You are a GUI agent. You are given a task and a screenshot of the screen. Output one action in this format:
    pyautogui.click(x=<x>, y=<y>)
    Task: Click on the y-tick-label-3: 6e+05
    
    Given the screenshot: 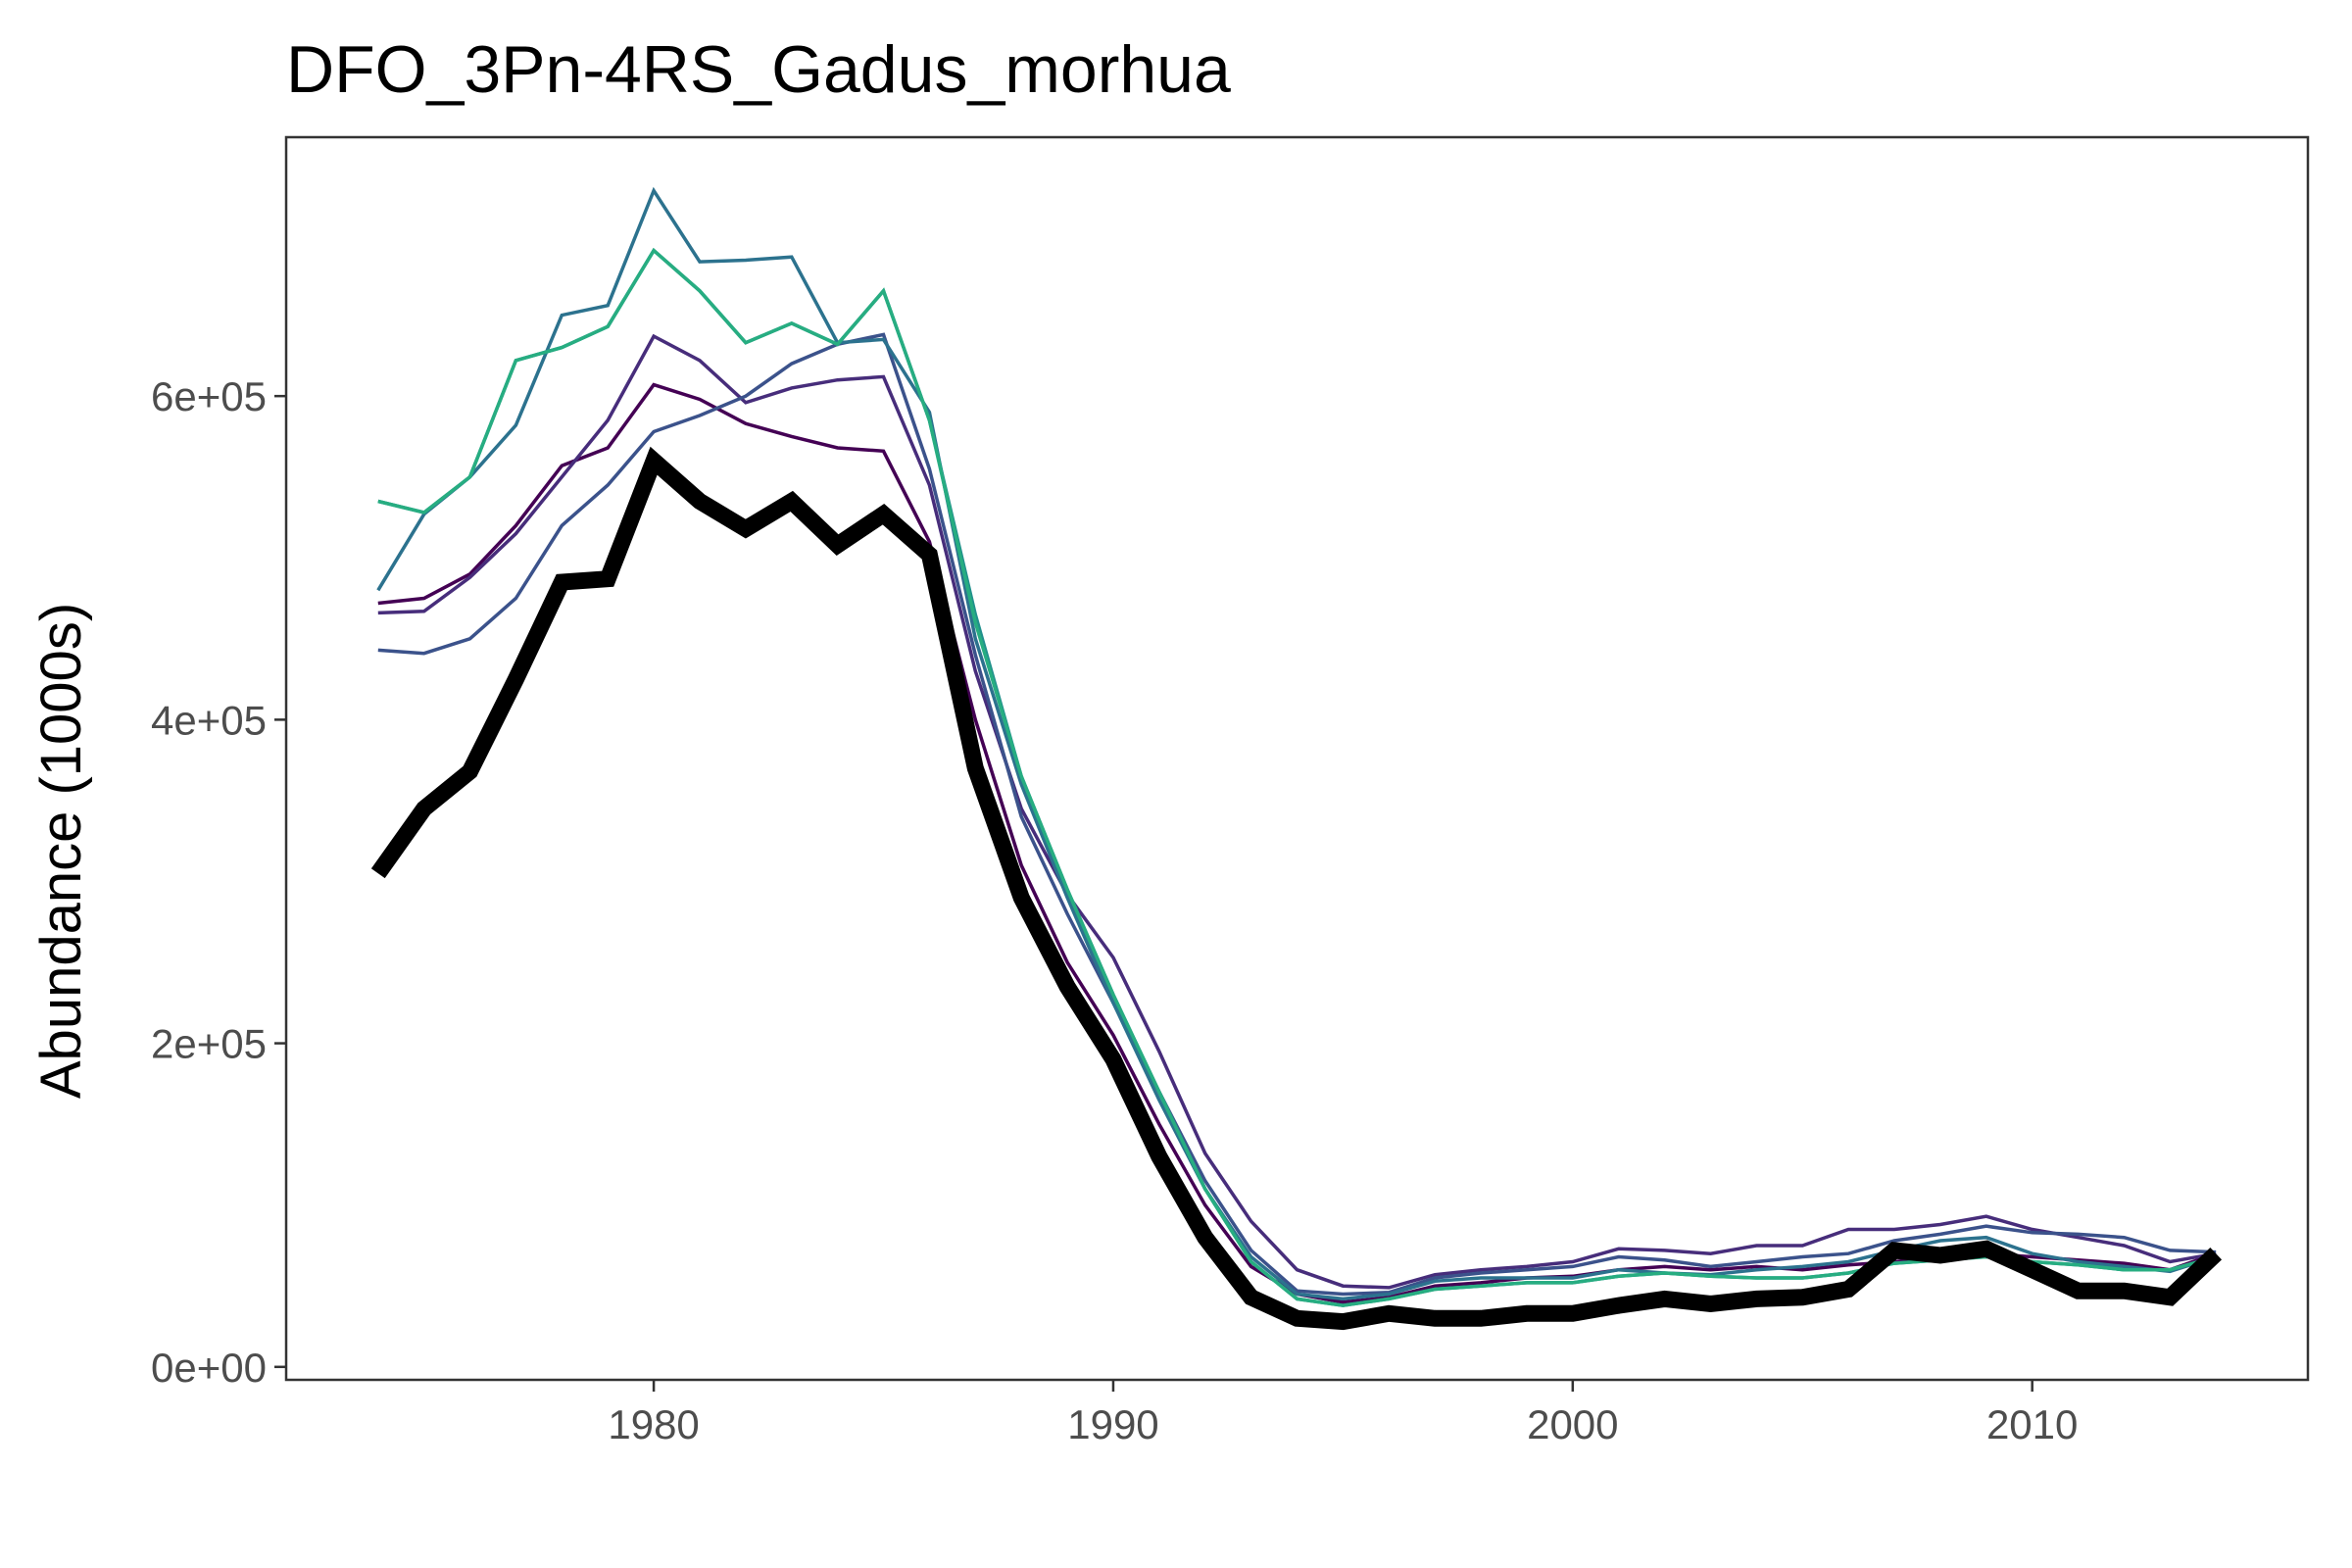 What is the action you would take?
    pyautogui.click(x=209, y=396)
    